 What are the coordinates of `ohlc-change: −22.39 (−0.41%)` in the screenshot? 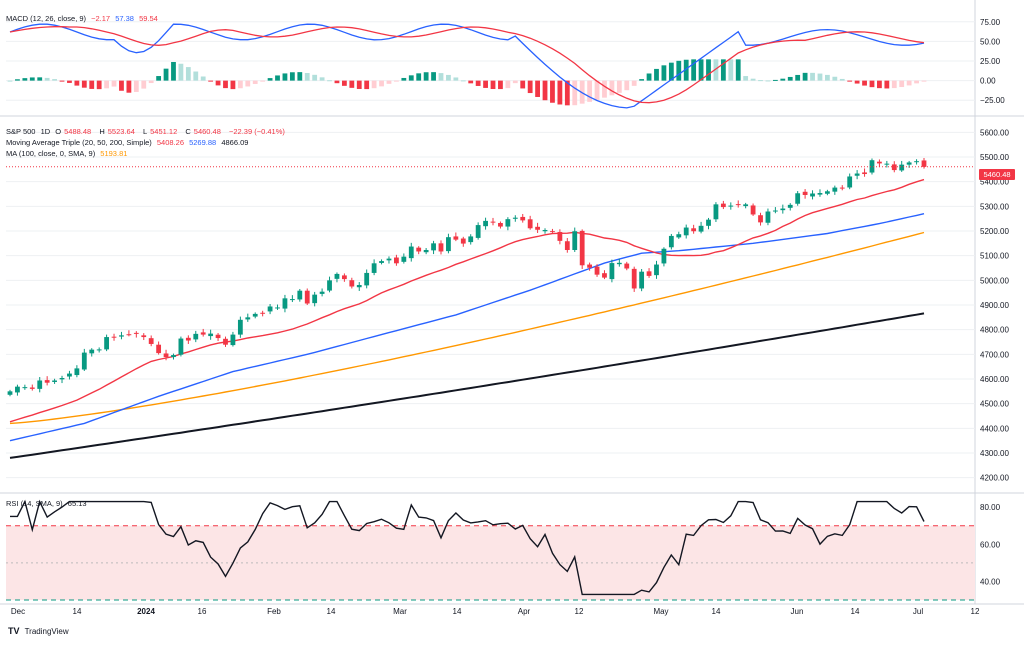 It's located at (257, 131).